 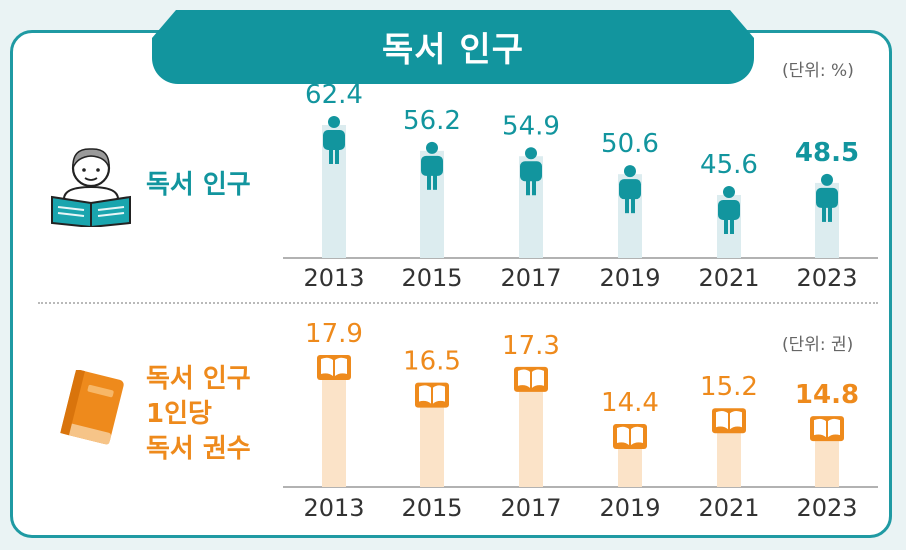 I want to click on population-value-label: 48.5, so click(x=827, y=153).